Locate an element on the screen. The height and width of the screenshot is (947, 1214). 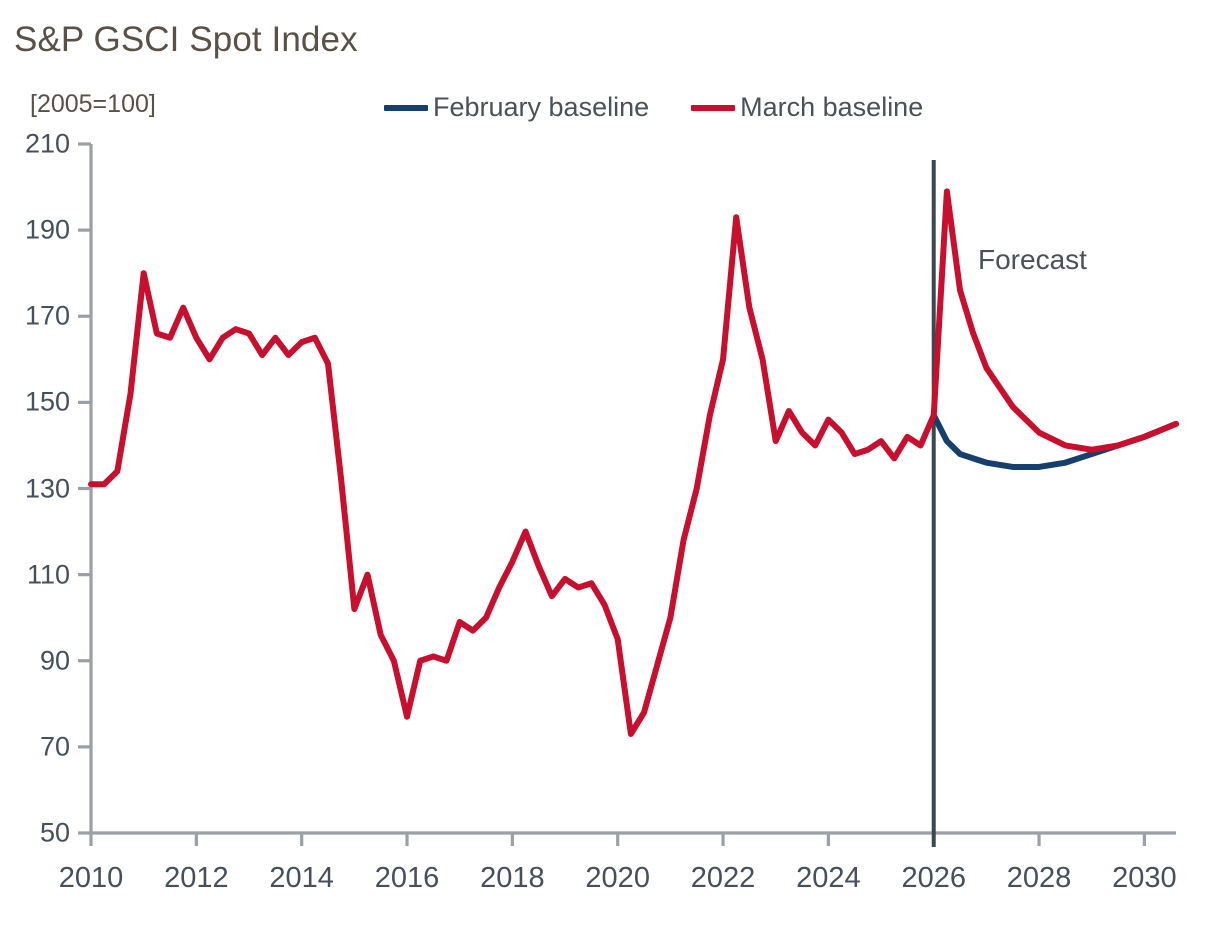
legend-label-march-baseline: March baseline is located at coordinates (832, 107).